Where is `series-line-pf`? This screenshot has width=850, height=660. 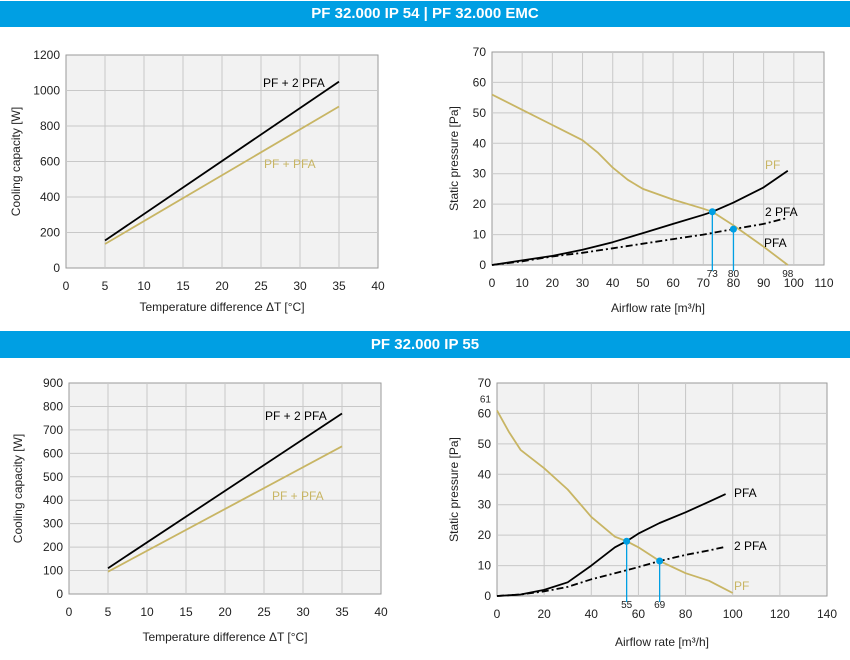
series-line-pf is located at coordinates (615, 501).